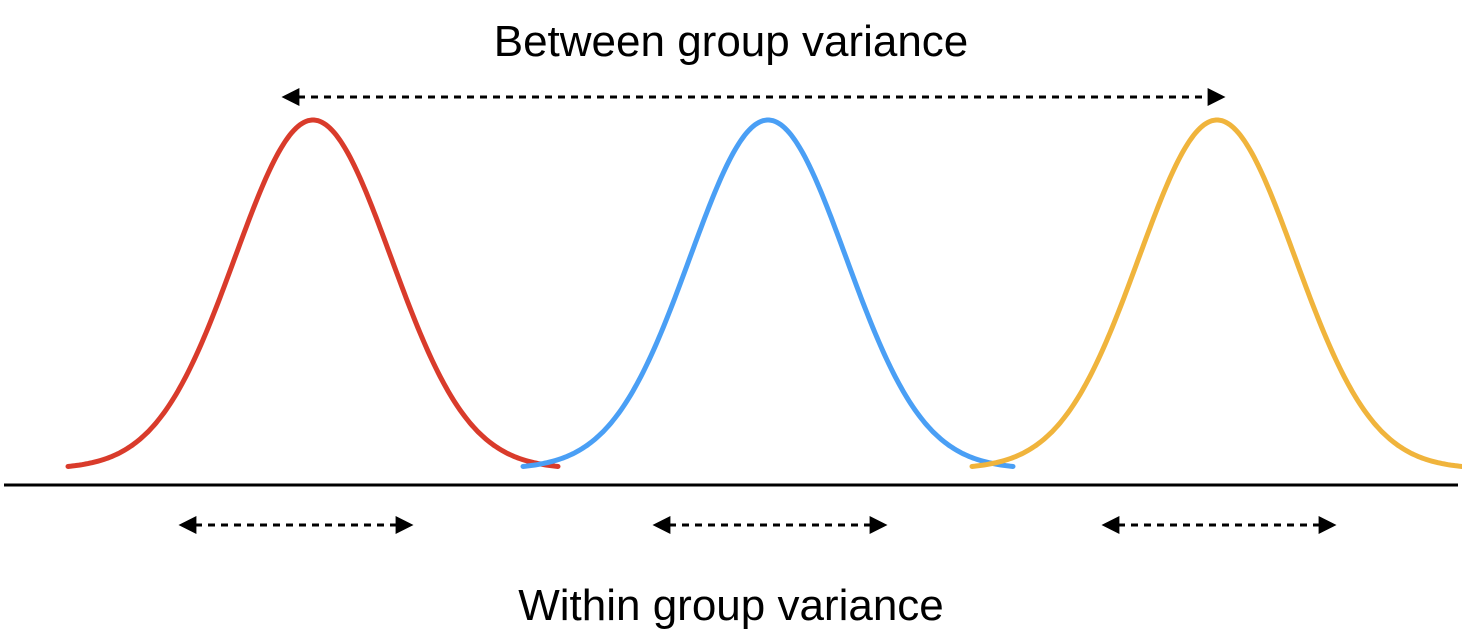 Image resolution: width=1462 pixels, height=640 pixels. I want to click on within-group-variance-label: Within group variance, so click(731, 605).